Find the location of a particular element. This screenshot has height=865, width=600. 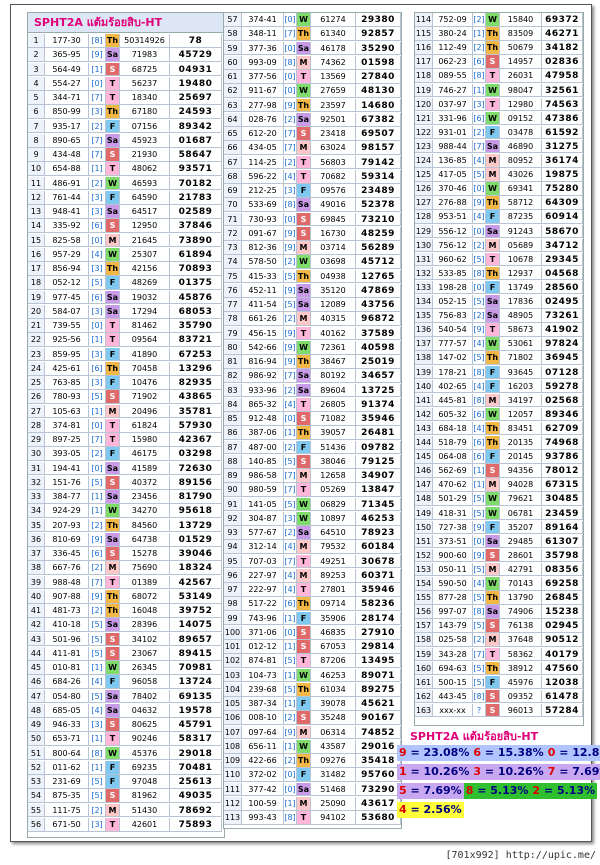

digits-plain: 50679 is located at coordinates (521, 48).